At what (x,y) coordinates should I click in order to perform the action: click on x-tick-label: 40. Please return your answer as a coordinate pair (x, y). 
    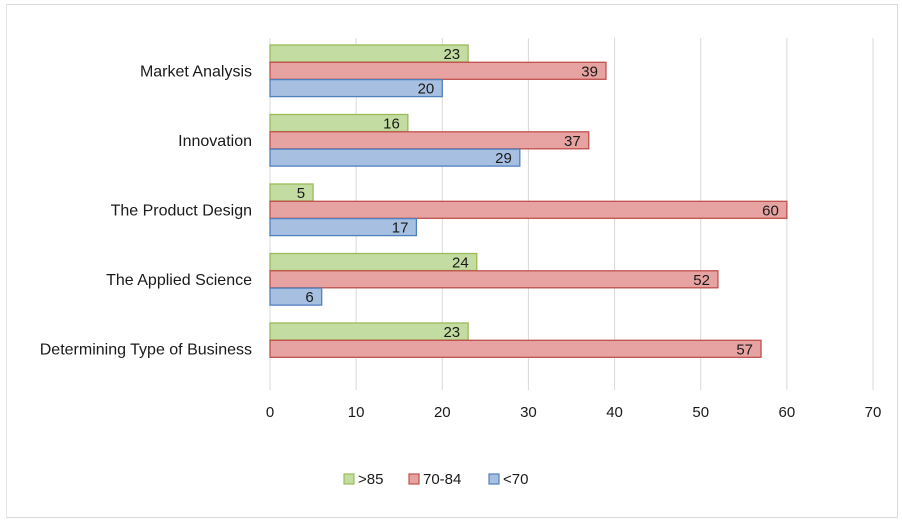
    Looking at the image, I should click on (614, 412).